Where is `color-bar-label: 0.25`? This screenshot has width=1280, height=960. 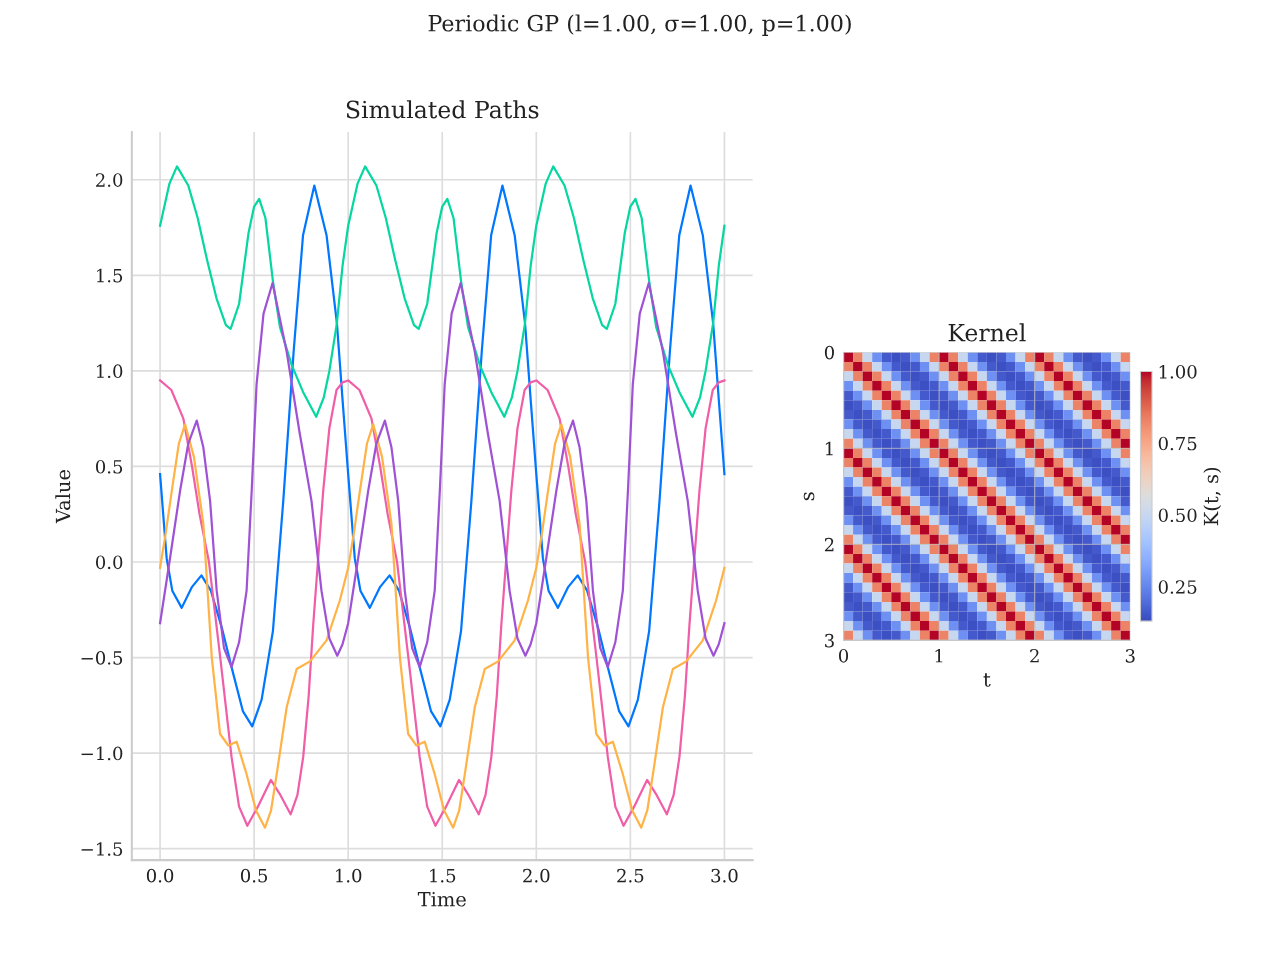
color-bar-label: 0.25 is located at coordinates (1177, 587).